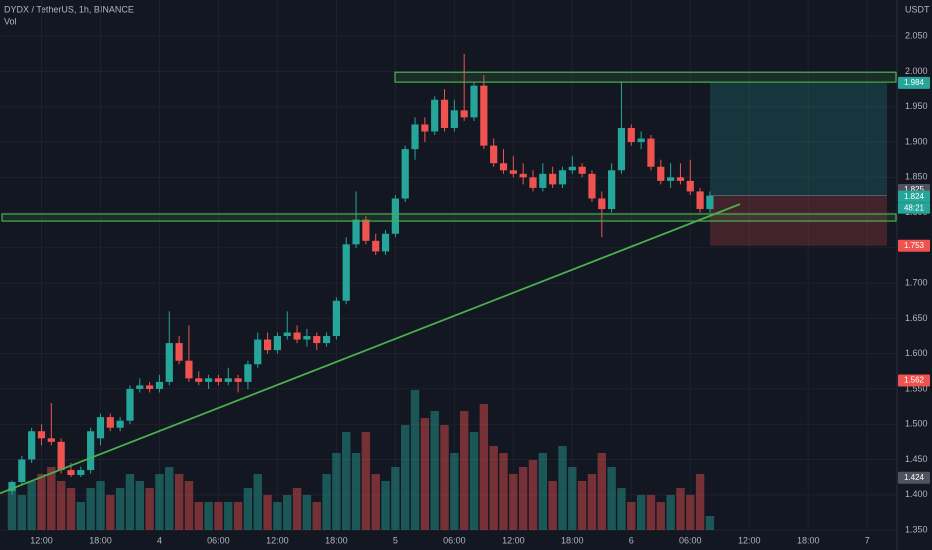 Image resolution: width=932 pixels, height=550 pixels. I want to click on y-tick-label: 2.050, so click(916, 36).